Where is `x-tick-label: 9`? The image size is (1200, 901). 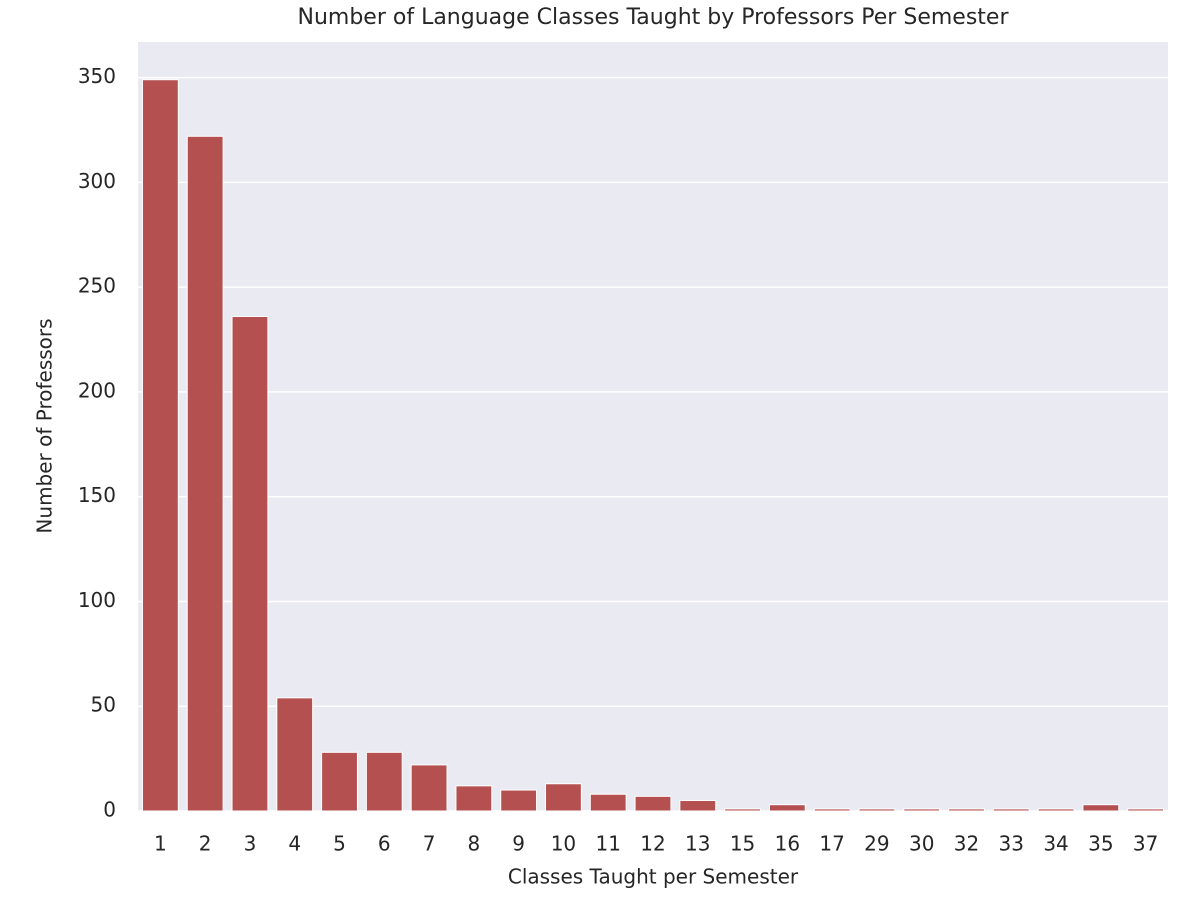
x-tick-label: 9 is located at coordinates (518, 844).